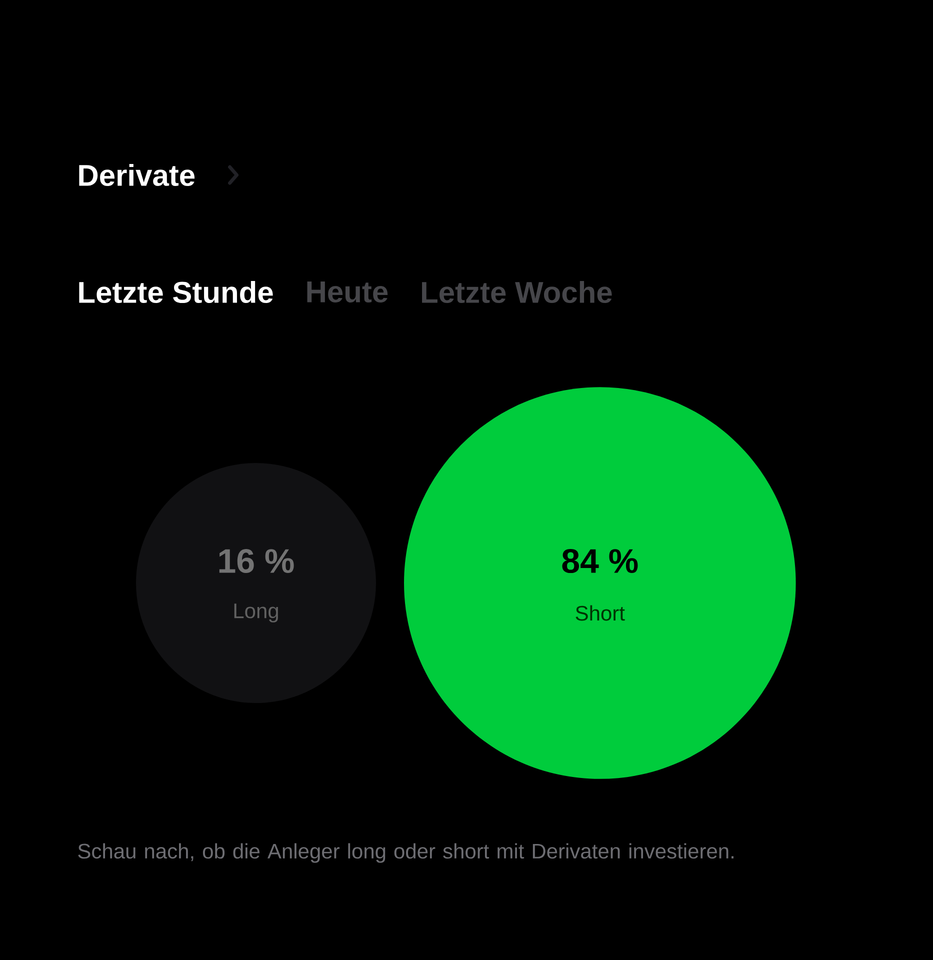 The height and width of the screenshot is (960, 933). I want to click on data-label: 84 %, so click(600, 561).